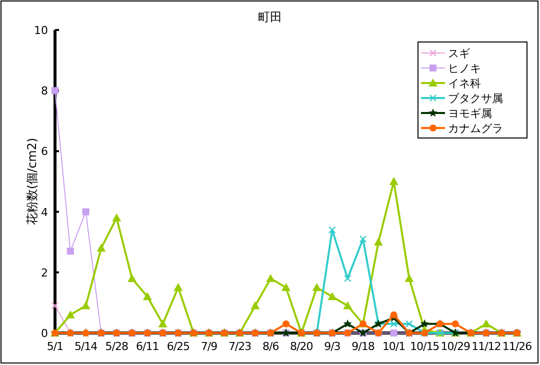  Describe the element at coordinates (464, 83) in the screenshot. I see `legend-label: イネ科` at that location.